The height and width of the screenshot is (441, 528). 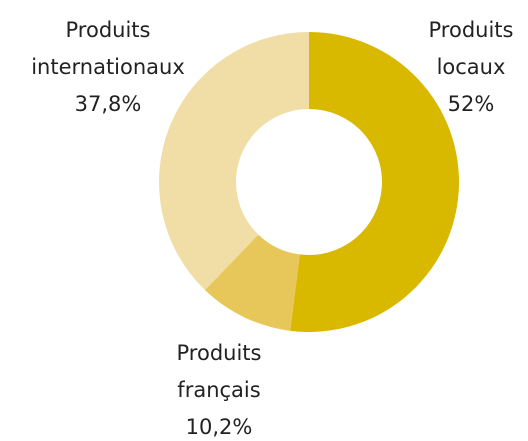 What do you see at coordinates (108, 48) in the screenshot?
I see `category-label: Produits internationaux` at bounding box center [108, 48].